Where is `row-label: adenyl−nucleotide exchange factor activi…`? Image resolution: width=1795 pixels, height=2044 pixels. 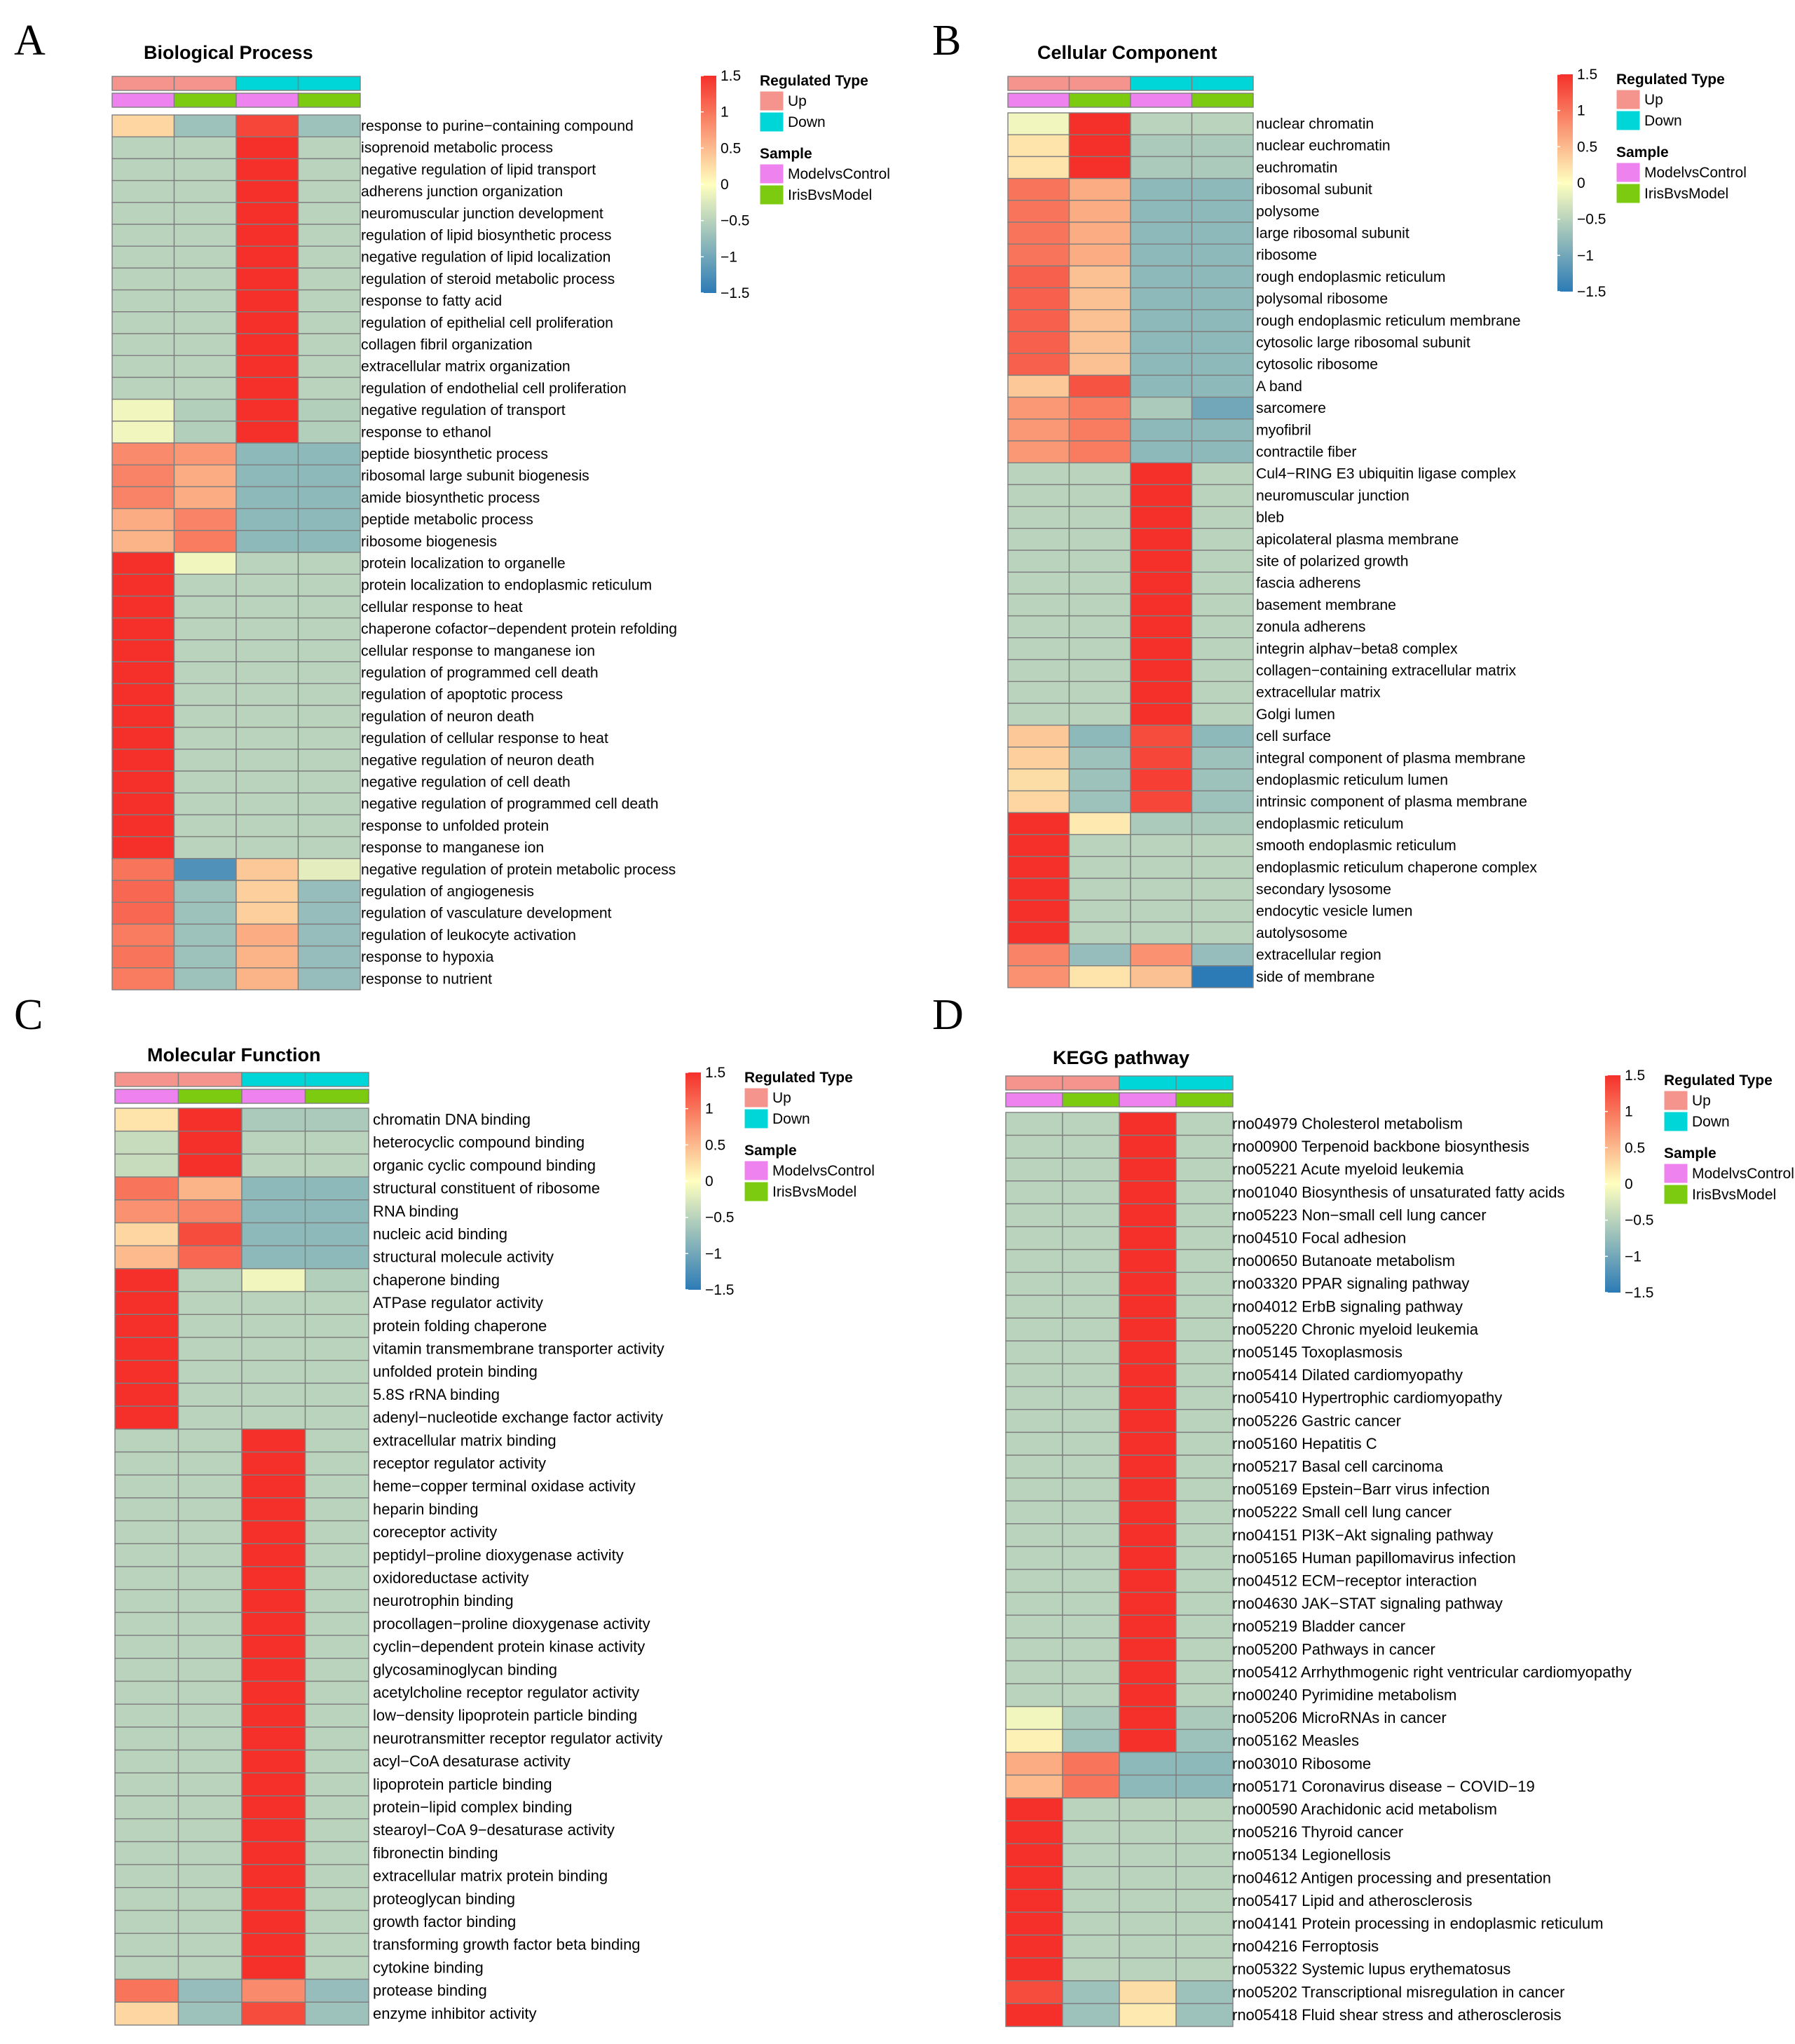 row-label: adenyl−nucleotide exchange factor activi… is located at coordinates (518, 1417).